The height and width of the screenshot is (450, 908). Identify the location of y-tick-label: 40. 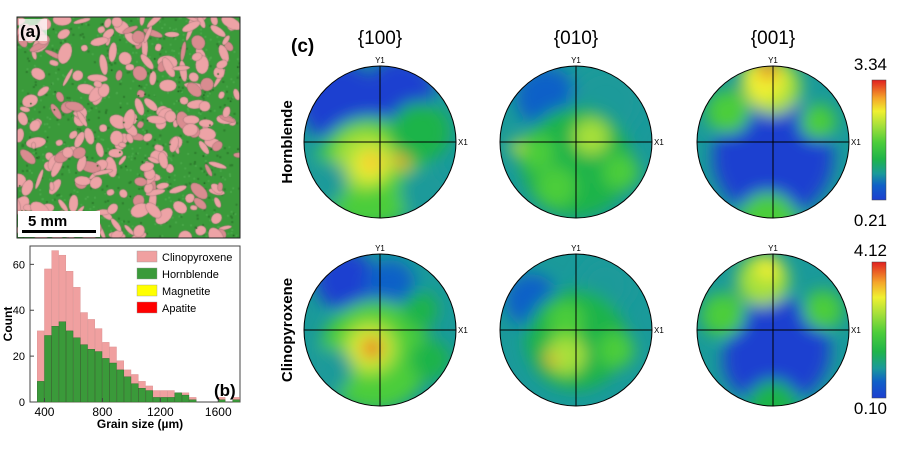
(19, 311).